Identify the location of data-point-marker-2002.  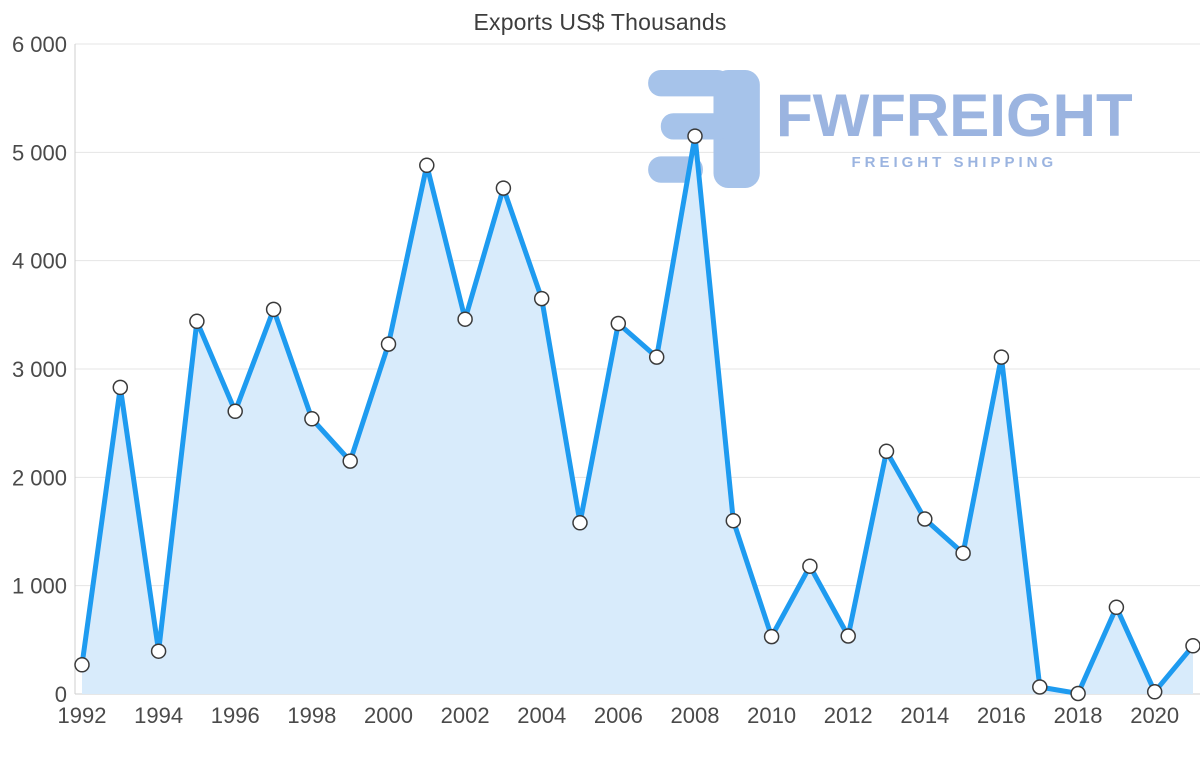
(465, 319).